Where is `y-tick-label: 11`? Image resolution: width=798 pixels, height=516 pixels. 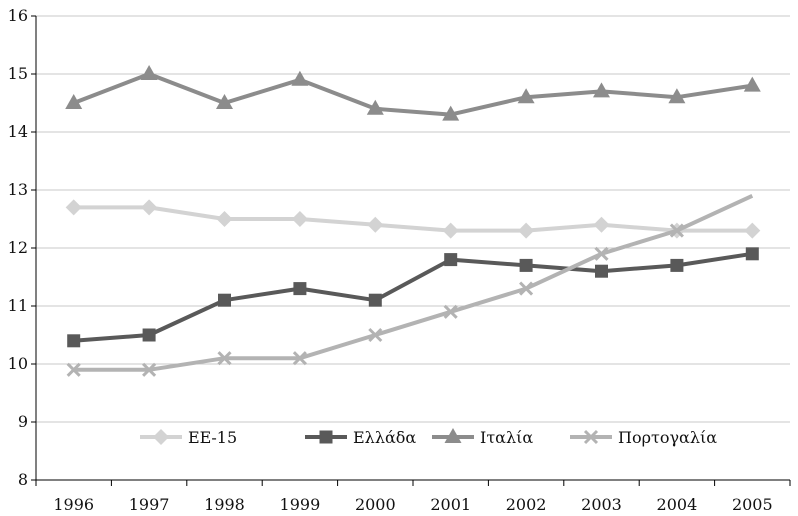
y-tick-label: 11 is located at coordinates (18, 305).